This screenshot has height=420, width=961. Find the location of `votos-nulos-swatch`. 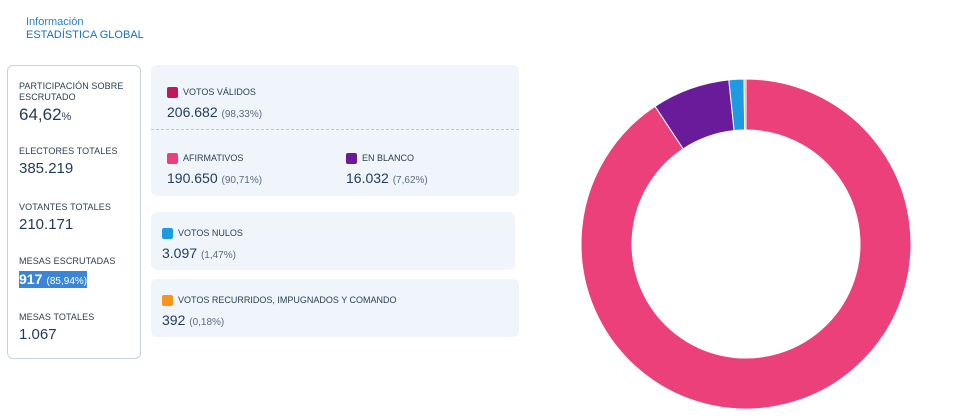

votos-nulos-swatch is located at coordinates (167, 233).